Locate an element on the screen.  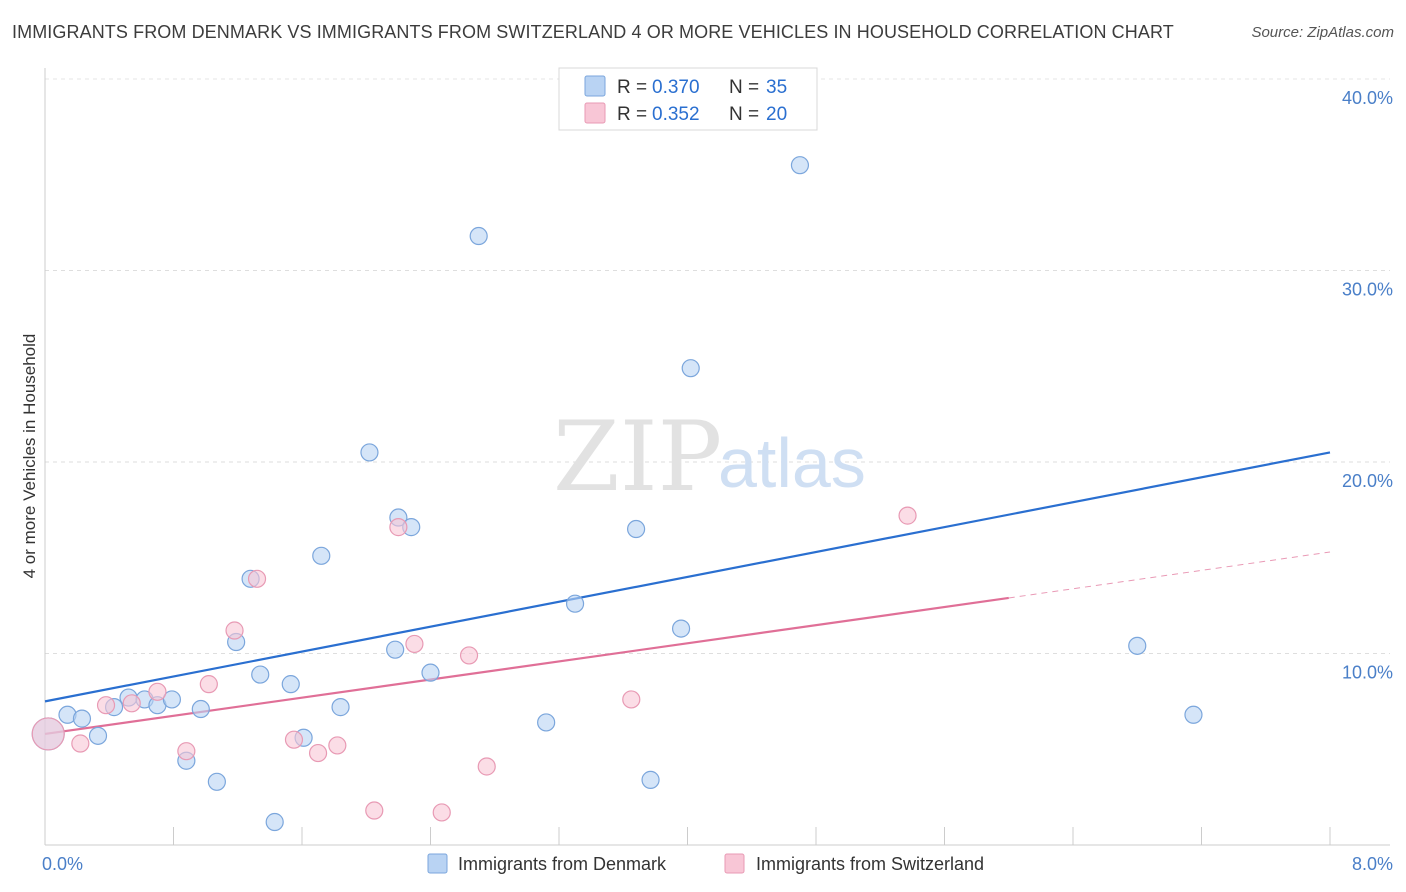
bottom-legend-label-denmark: Immigrants from Denmark is located at coordinates (562, 864).